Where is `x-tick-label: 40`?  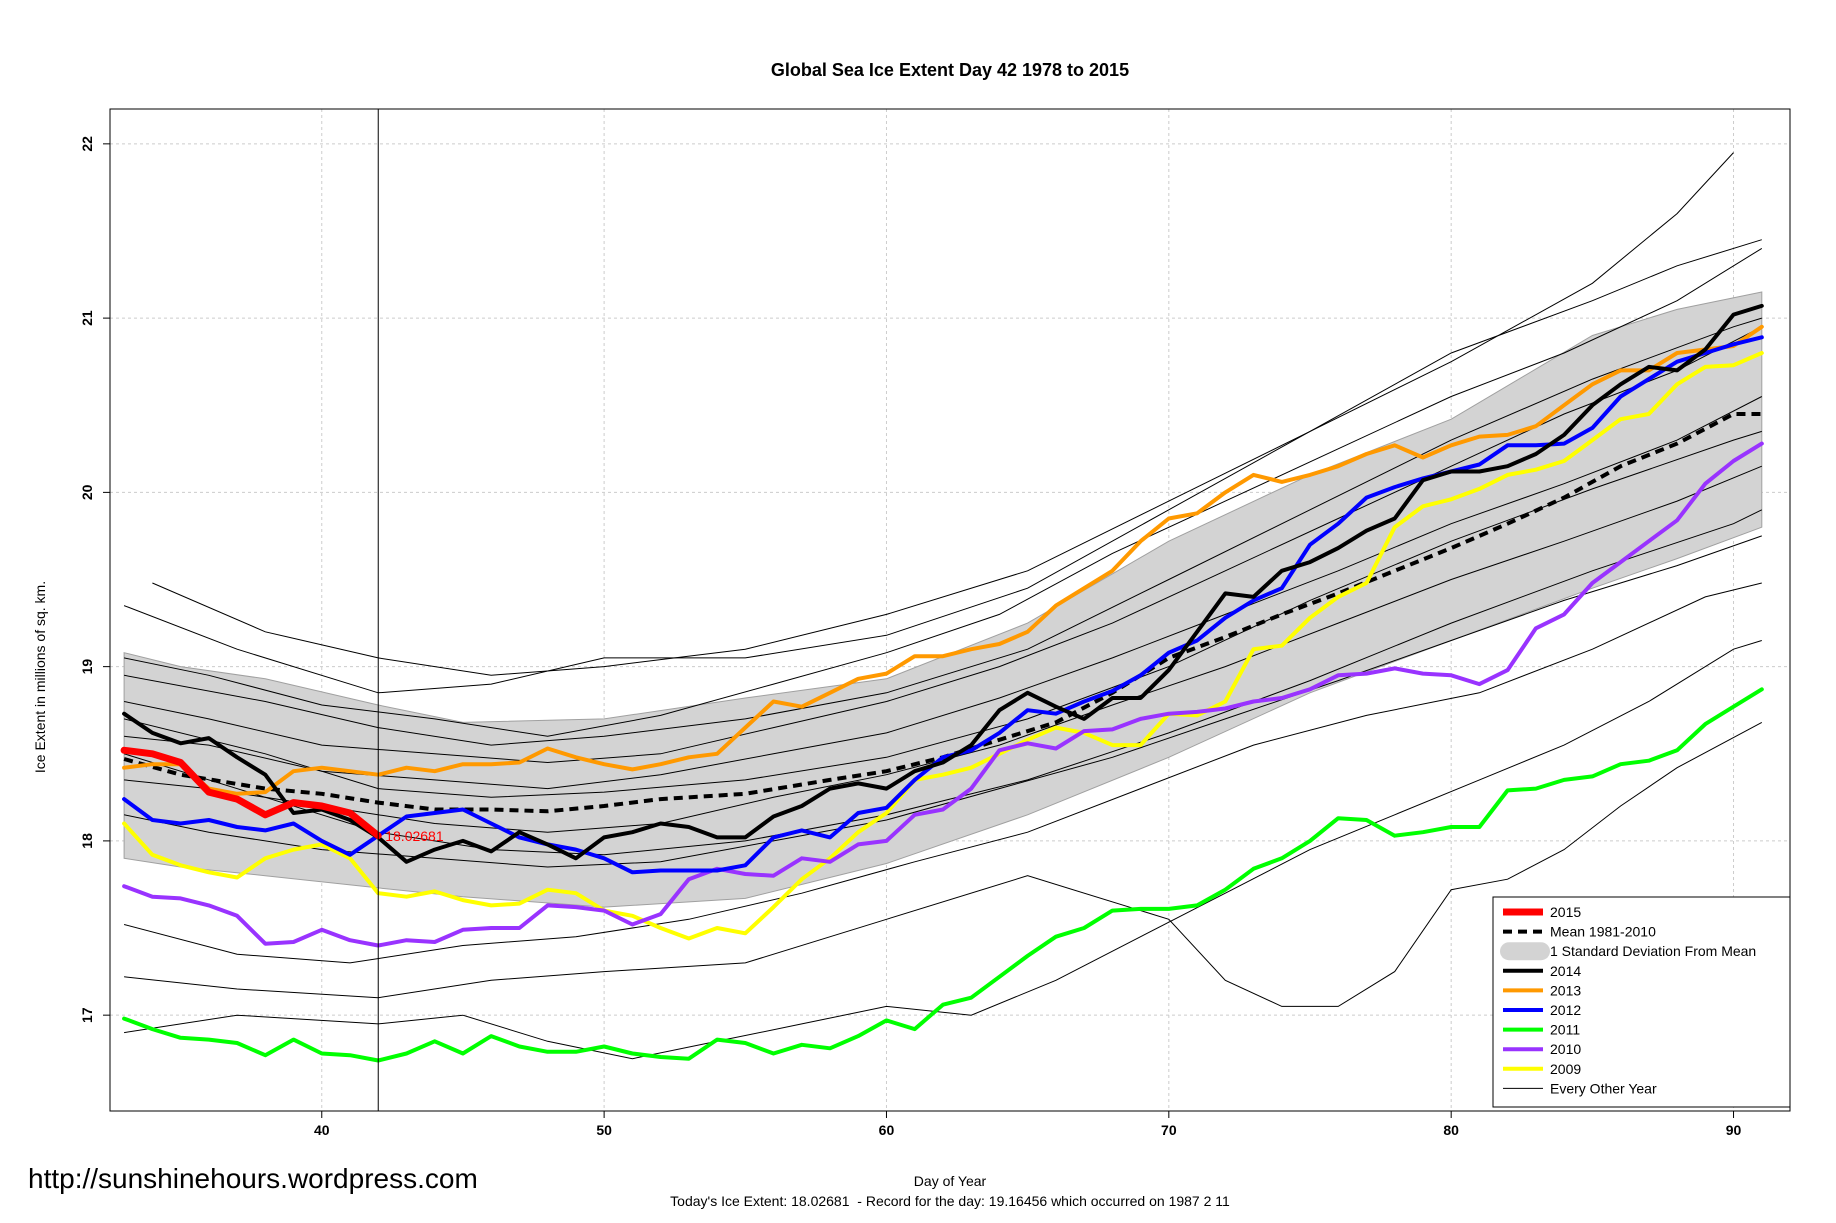 x-tick-label: 40 is located at coordinates (322, 1130).